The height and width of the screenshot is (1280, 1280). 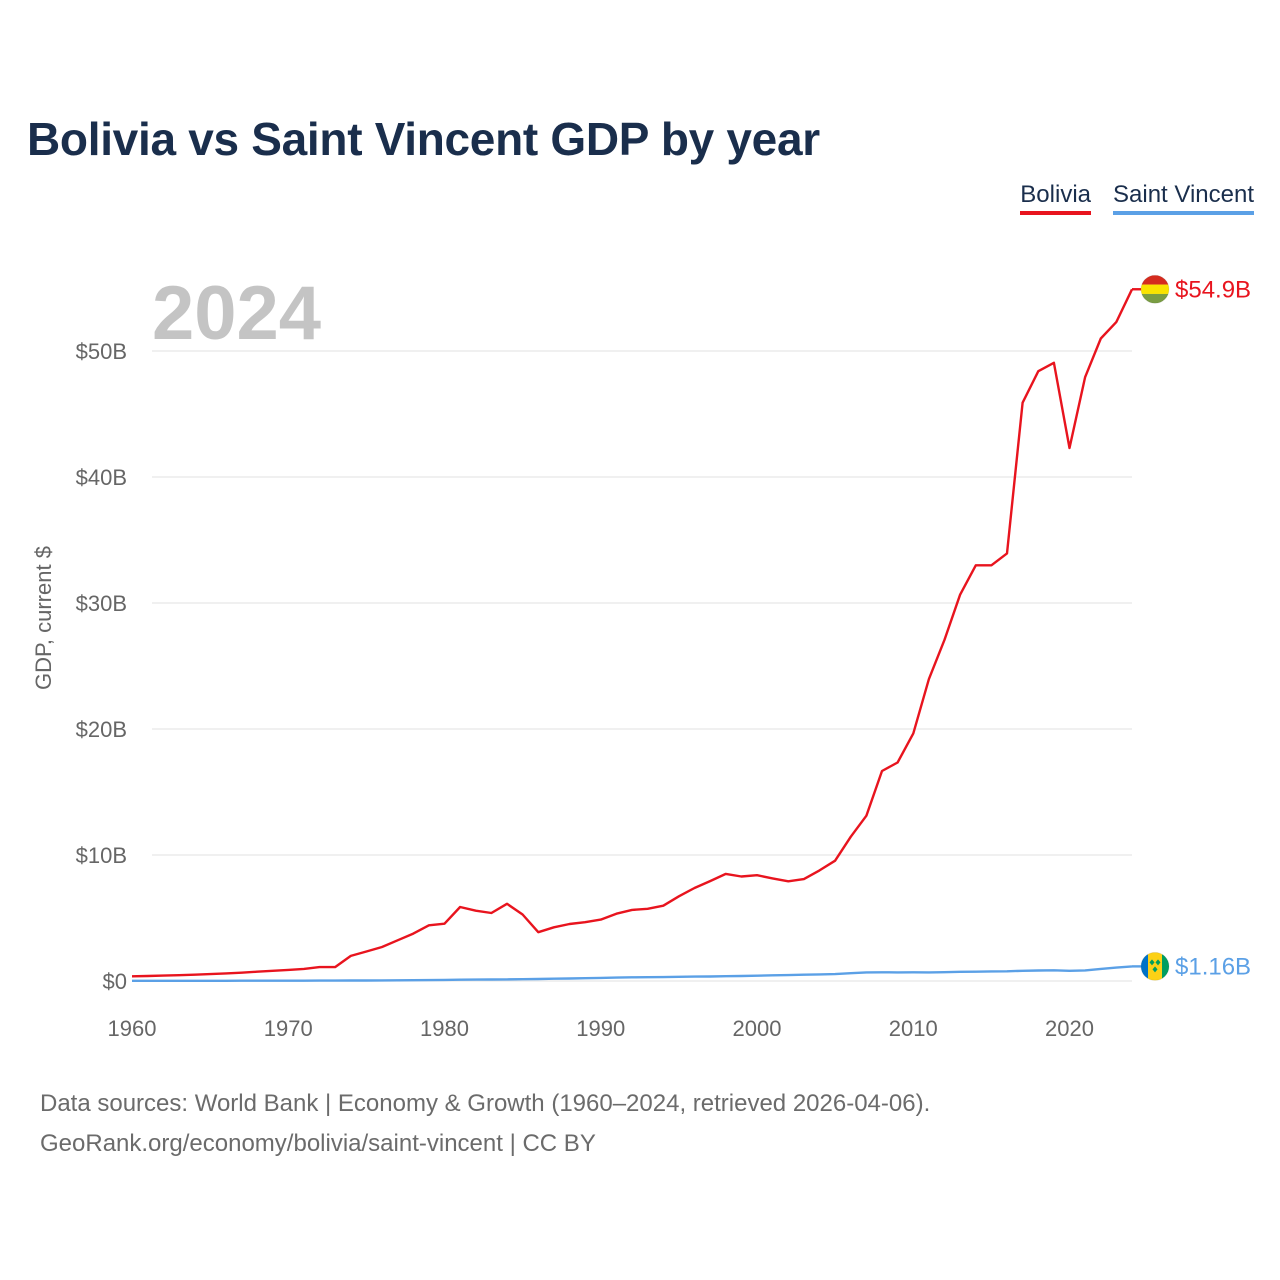 What do you see at coordinates (236, 313) in the screenshot?
I see `year-label: 2024` at bounding box center [236, 313].